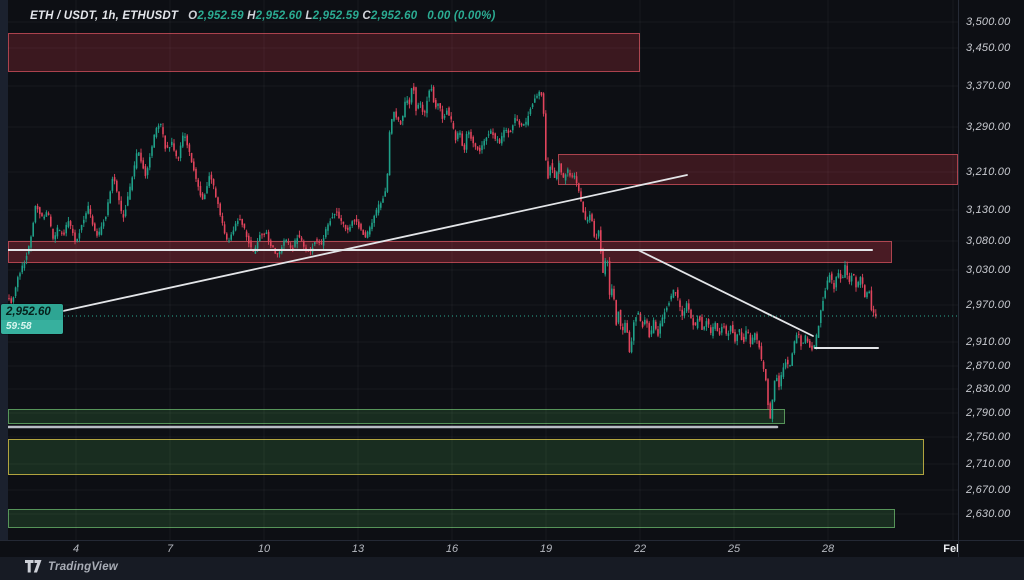 Image resolution: width=1024 pixels, height=580 pixels. Describe the element at coordinates (988, 413) in the screenshot. I see `price-tick-2790: 2,790.00` at that location.